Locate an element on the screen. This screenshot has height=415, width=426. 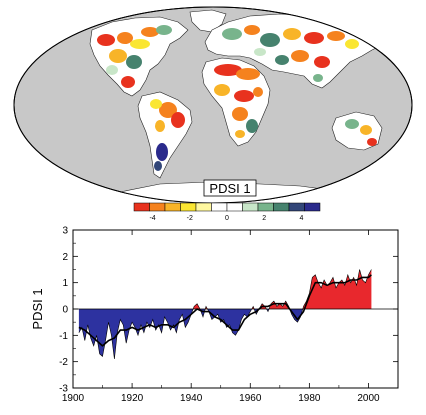
pdsi-fill-areas is located at coordinates (225, 314).